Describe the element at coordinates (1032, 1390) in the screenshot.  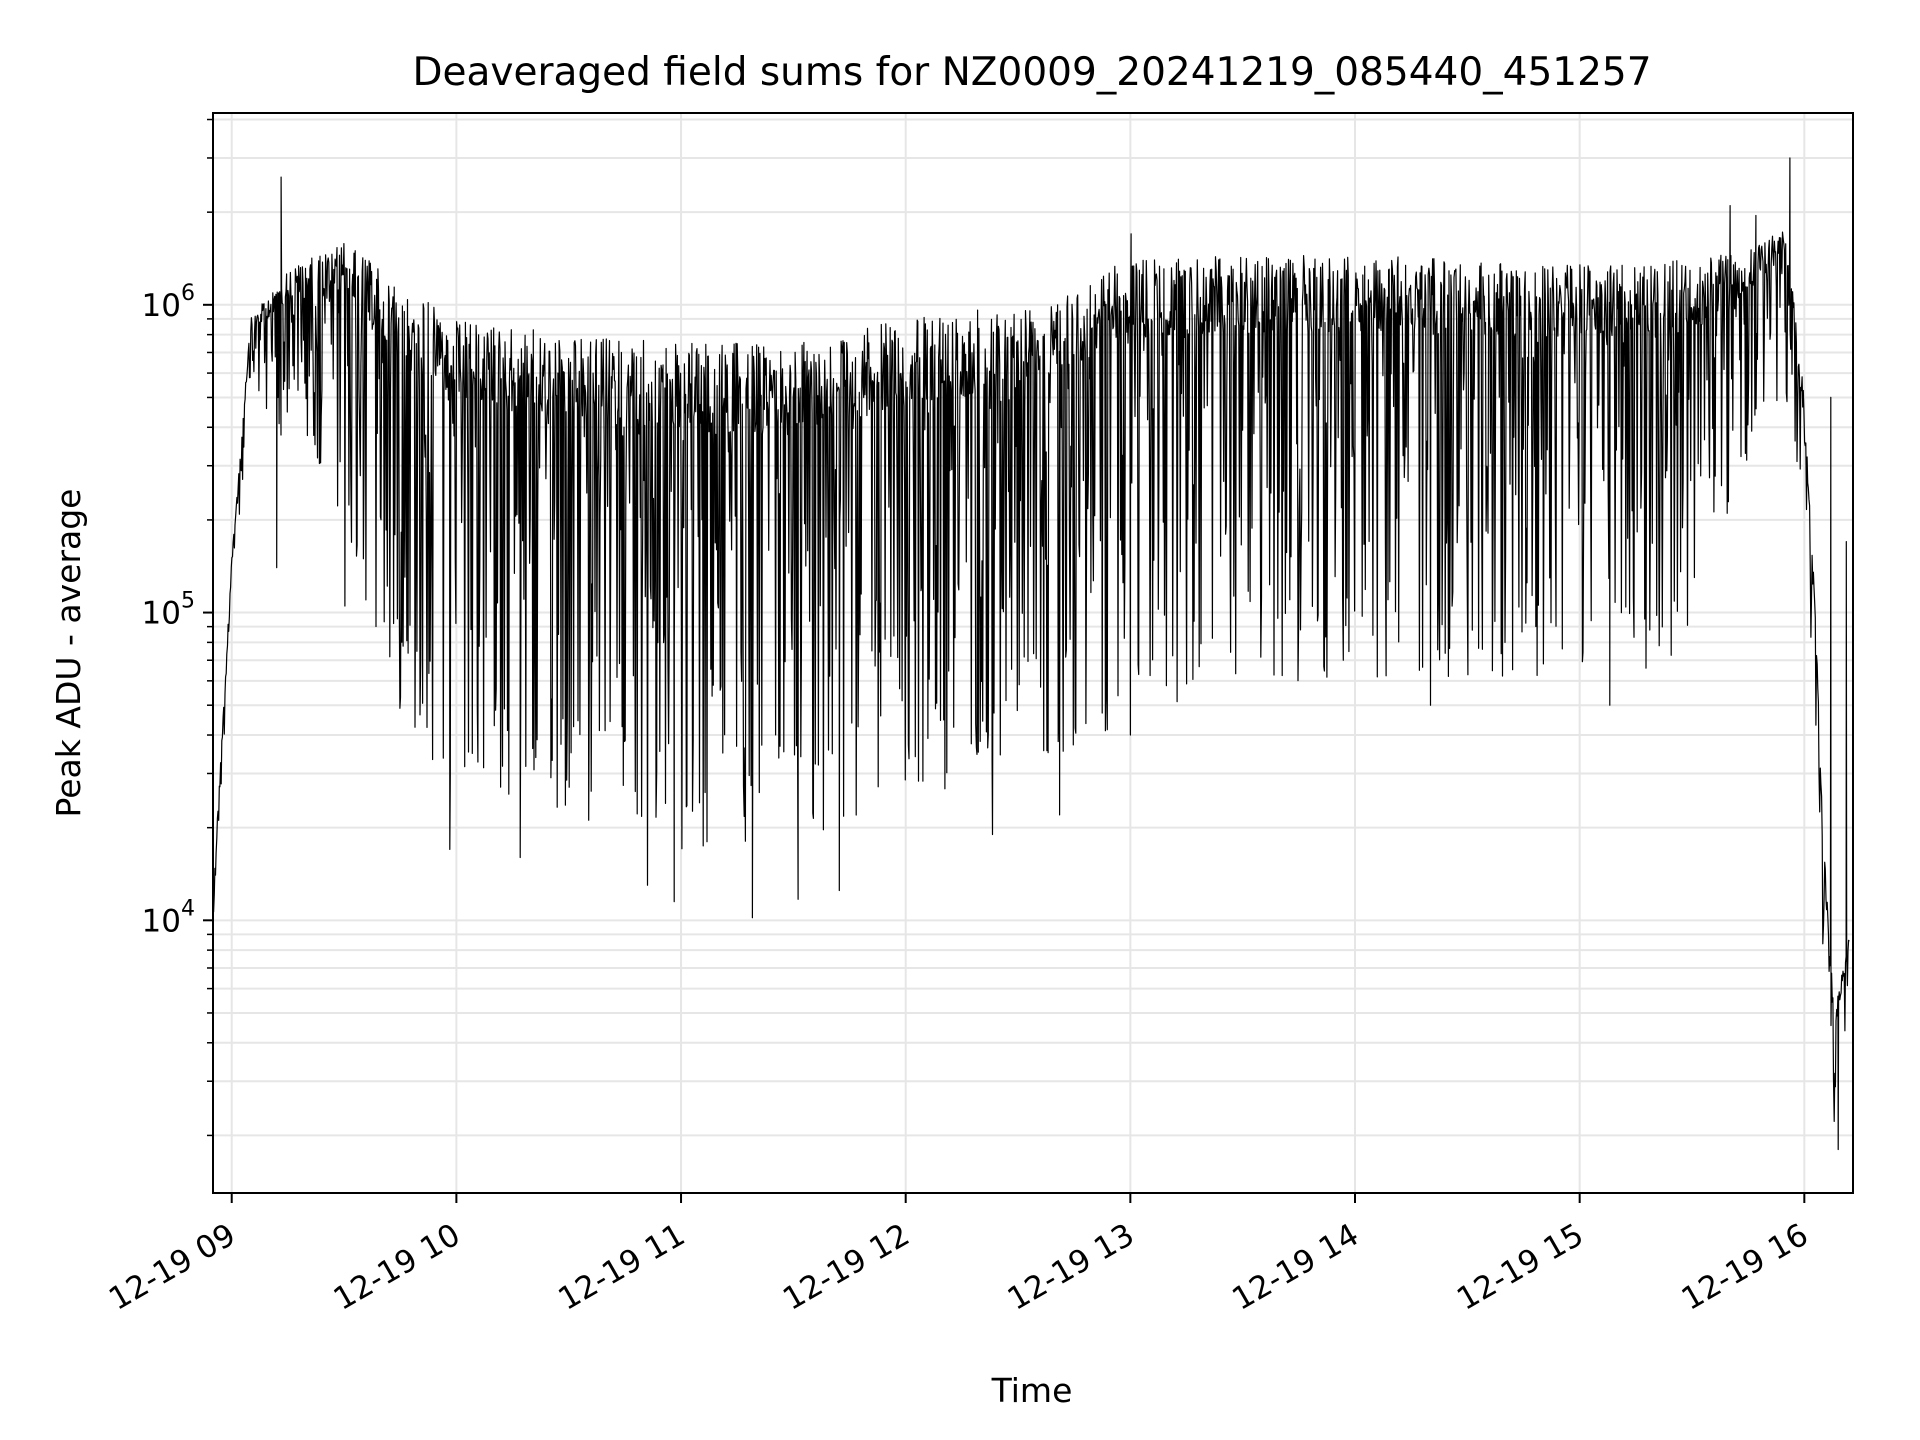
I see `x-axis-title: Time` at that location.